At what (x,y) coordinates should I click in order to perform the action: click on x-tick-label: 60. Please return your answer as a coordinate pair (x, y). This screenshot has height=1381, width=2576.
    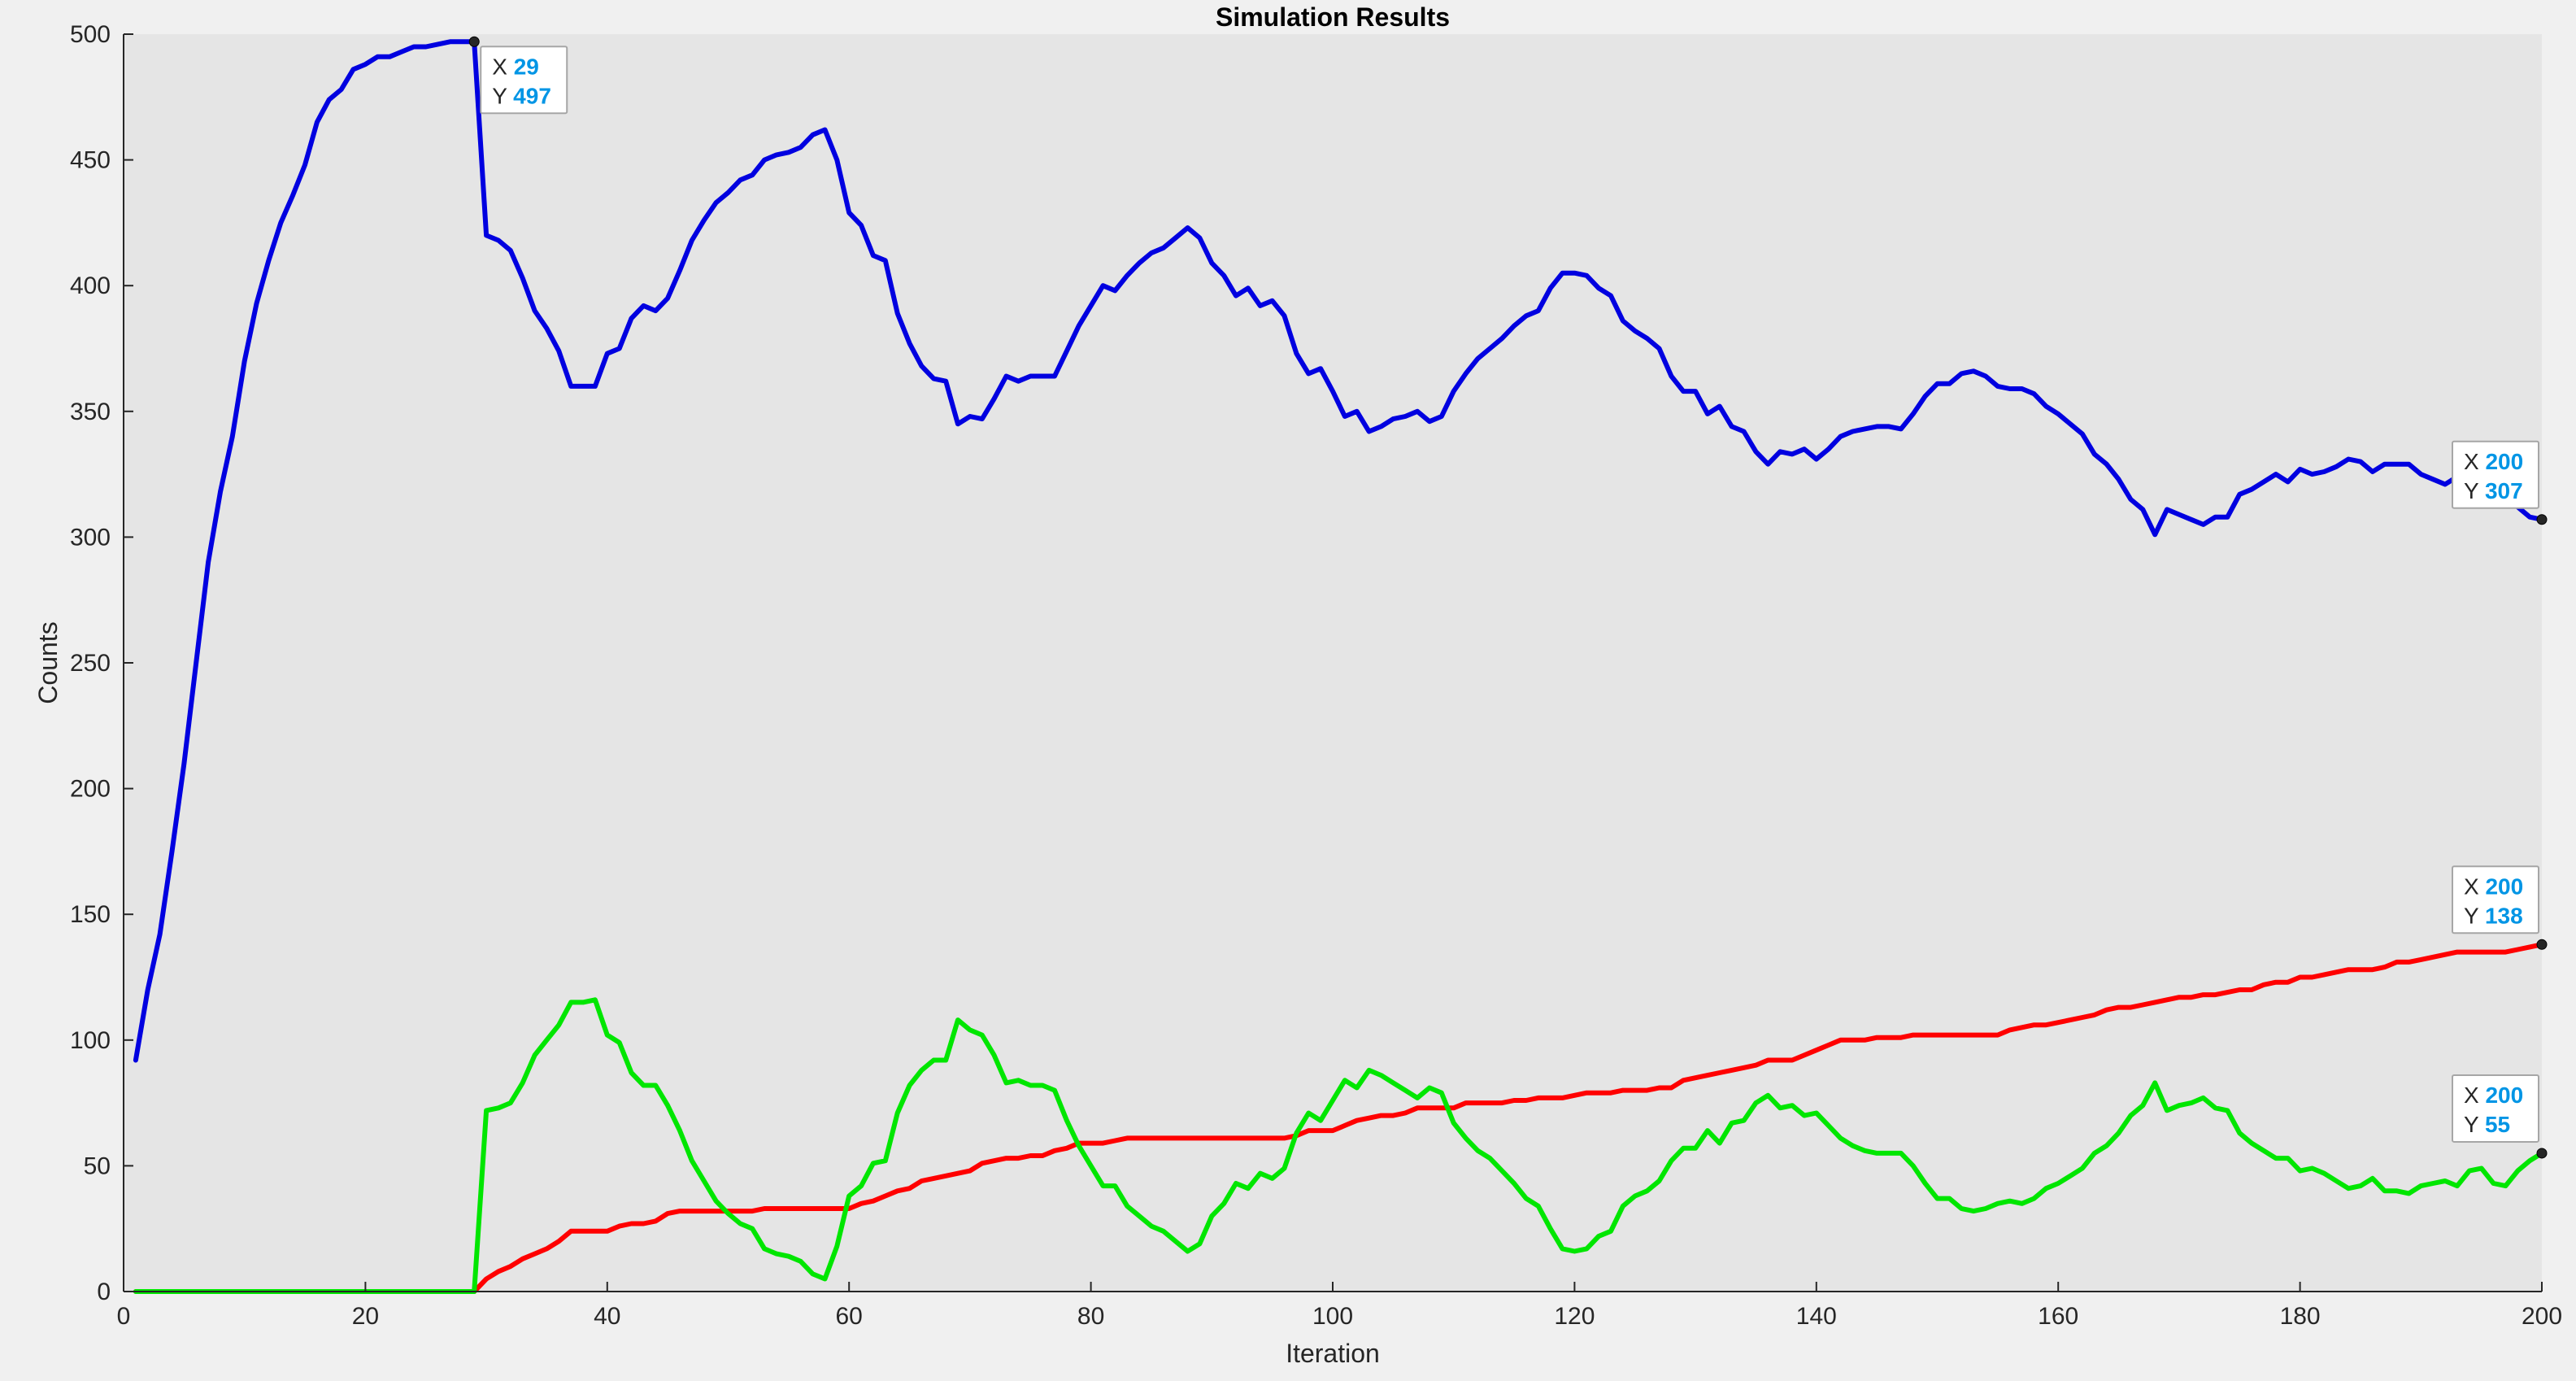
    Looking at the image, I should click on (849, 1316).